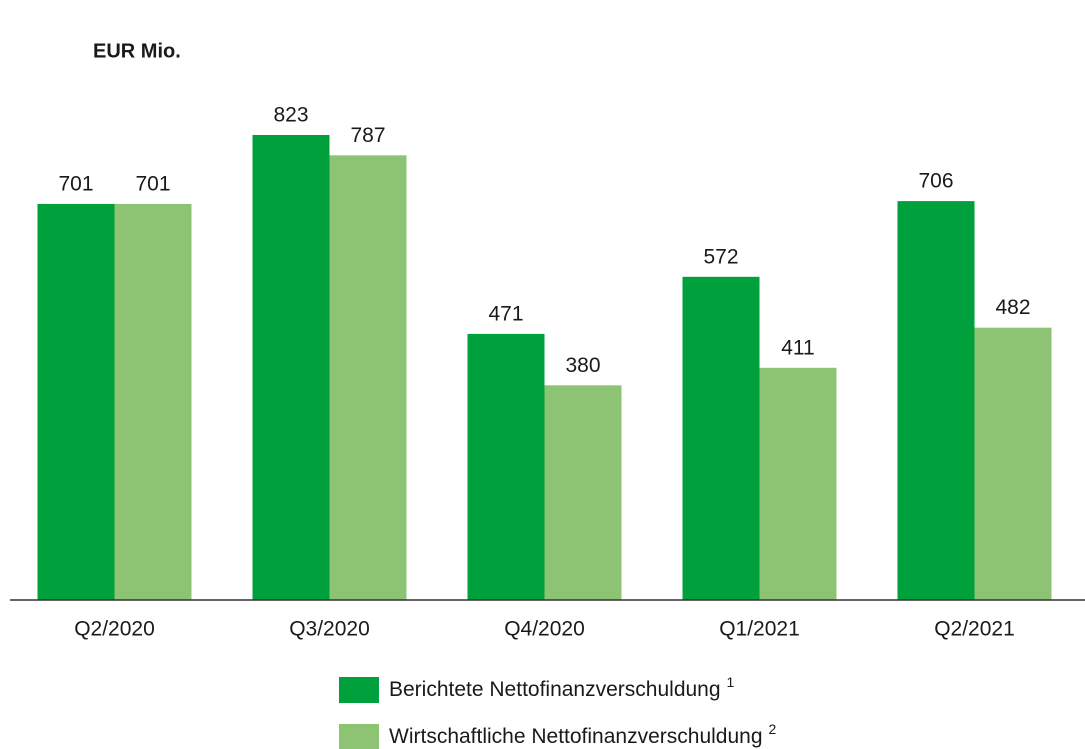  Describe the element at coordinates (137, 51) in the screenshot. I see `chart-title: EUR Mio.` at that location.